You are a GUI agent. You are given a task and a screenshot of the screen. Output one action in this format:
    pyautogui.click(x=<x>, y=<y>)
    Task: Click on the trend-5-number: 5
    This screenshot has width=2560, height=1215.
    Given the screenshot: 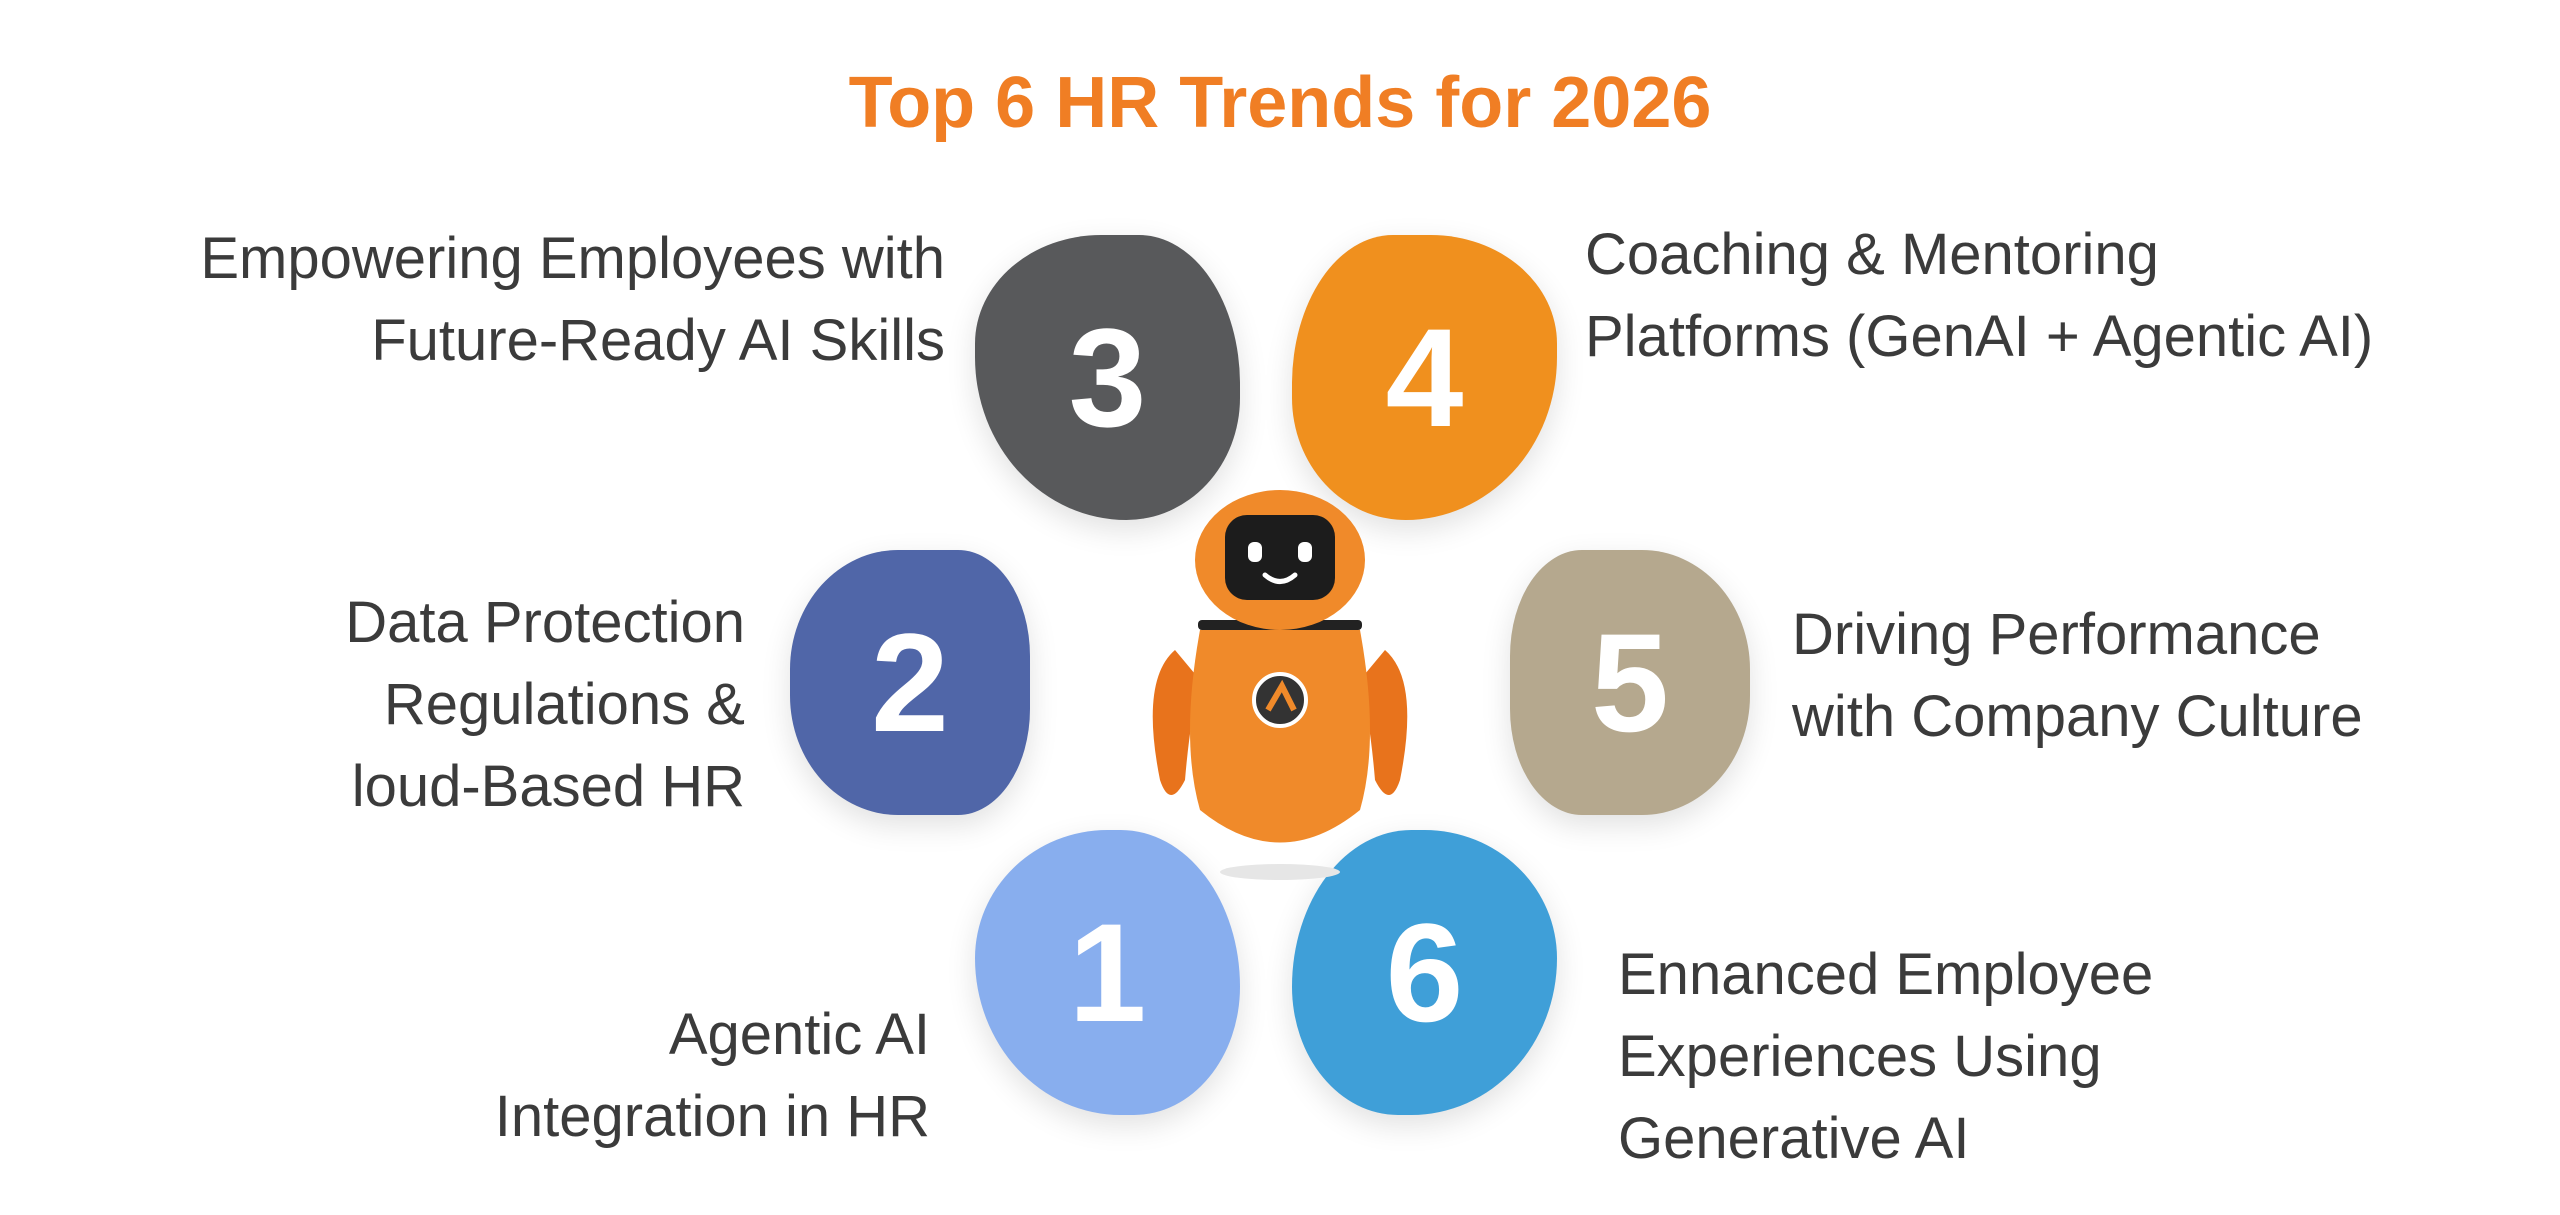 What is the action you would take?
    pyautogui.click(x=1630, y=682)
    